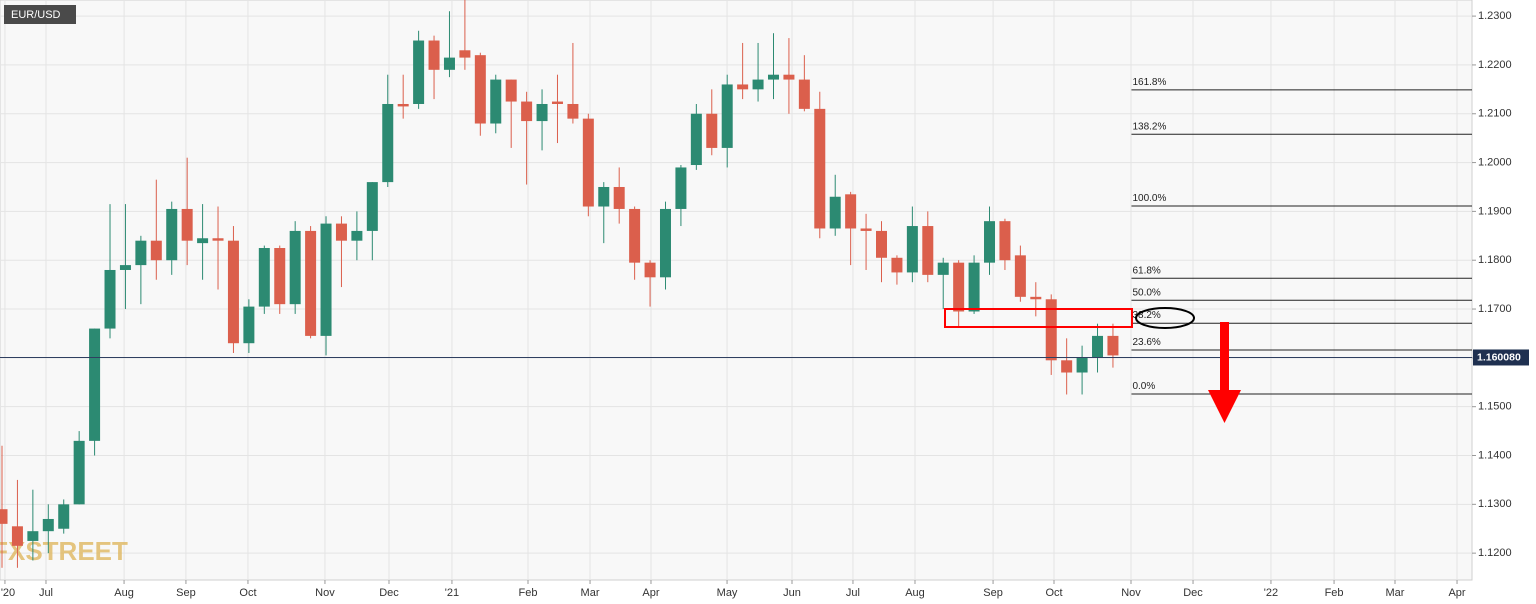  Describe the element at coordinates (1495, 65) in the screenshot. I see `y-tick-label: 1.2200` at that location.